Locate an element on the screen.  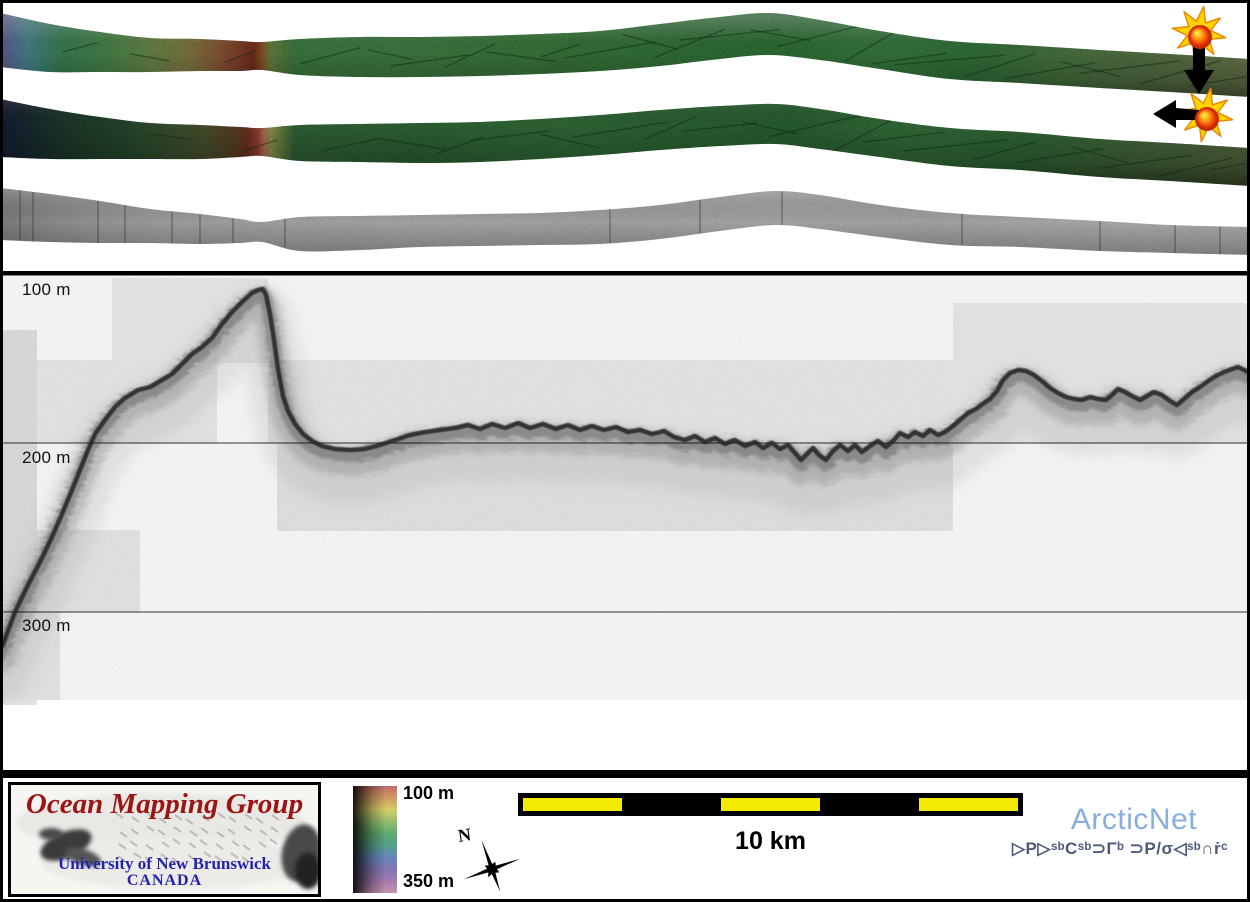
omg-logo-university: University of New Brunswick is located at coordinates (164, 863).